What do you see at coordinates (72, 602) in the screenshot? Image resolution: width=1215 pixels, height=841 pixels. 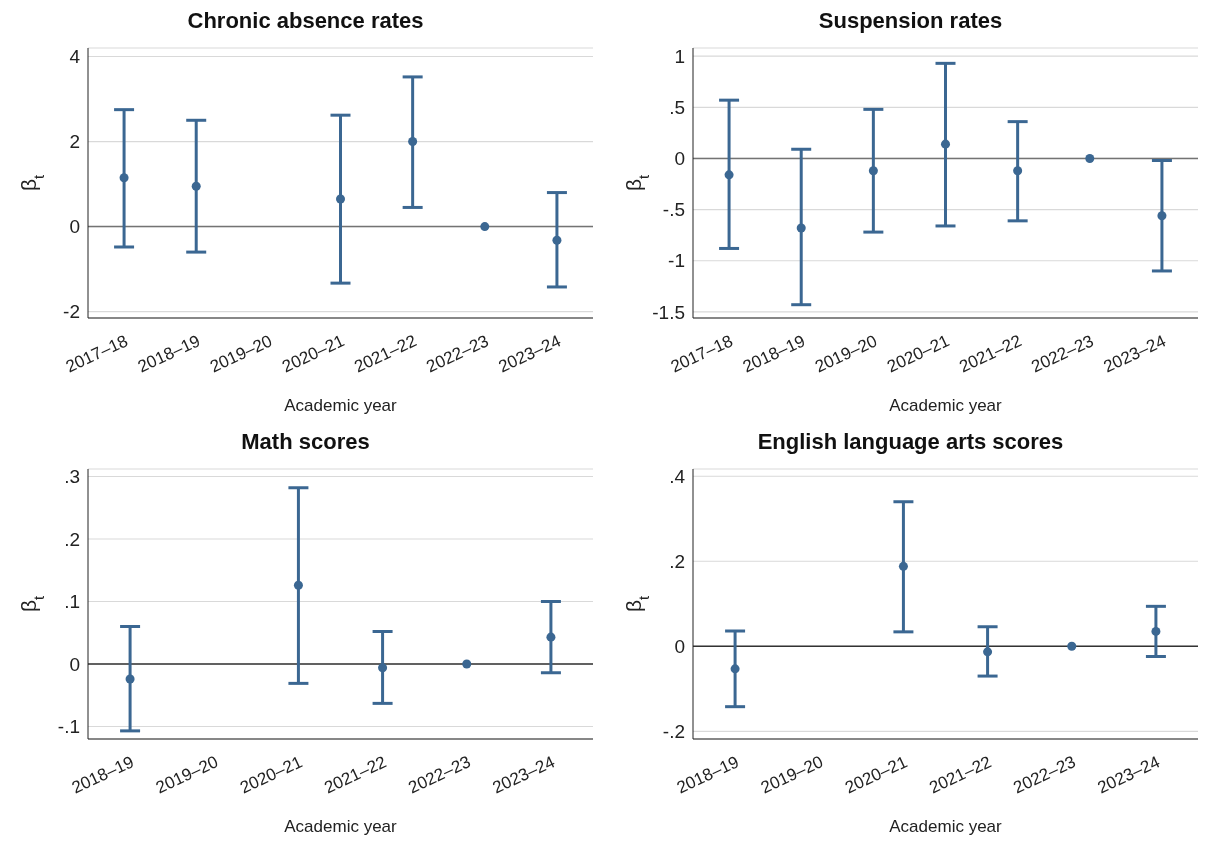 I see `y-tick-label: .1` at bounding box center [72, 602].